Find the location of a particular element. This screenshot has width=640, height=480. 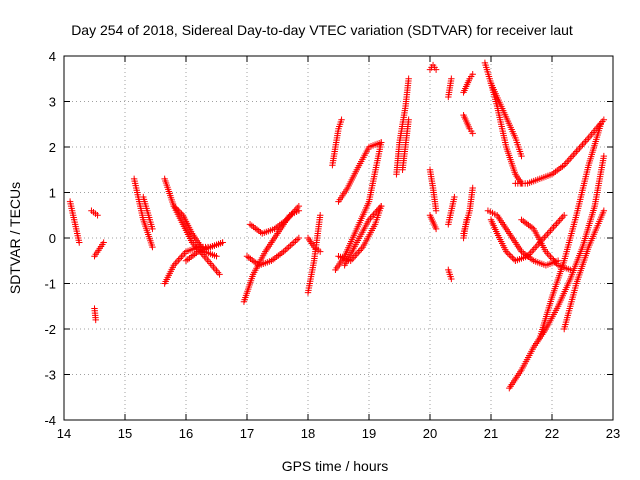

series-arc-z is located at coordinates (450, 274).